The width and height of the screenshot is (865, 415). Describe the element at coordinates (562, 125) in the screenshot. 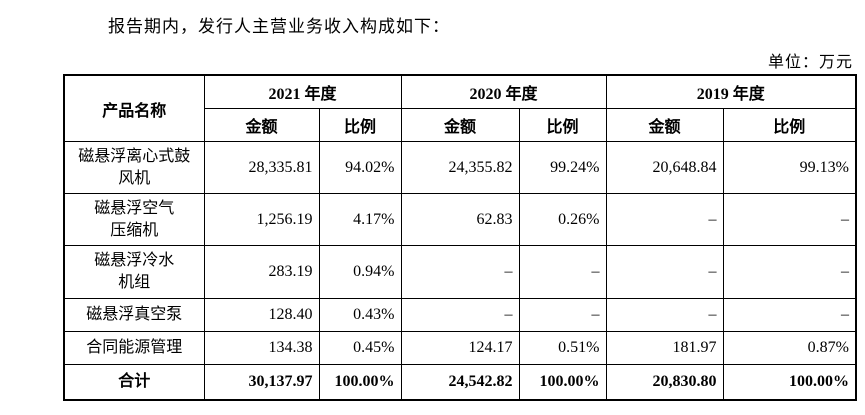

I see `header-ratio-2020: 比例` at that location.